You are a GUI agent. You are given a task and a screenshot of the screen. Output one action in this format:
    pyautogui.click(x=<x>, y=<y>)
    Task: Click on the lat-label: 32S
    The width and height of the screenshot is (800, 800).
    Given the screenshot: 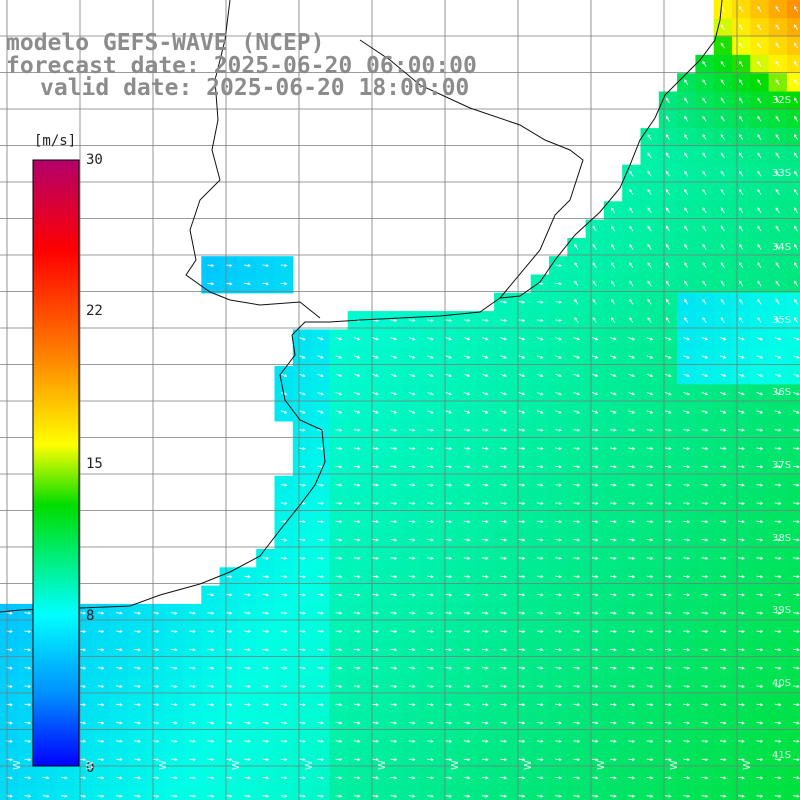 What is the action you would take?
    pyautogui.click(x=782, y=100)
    